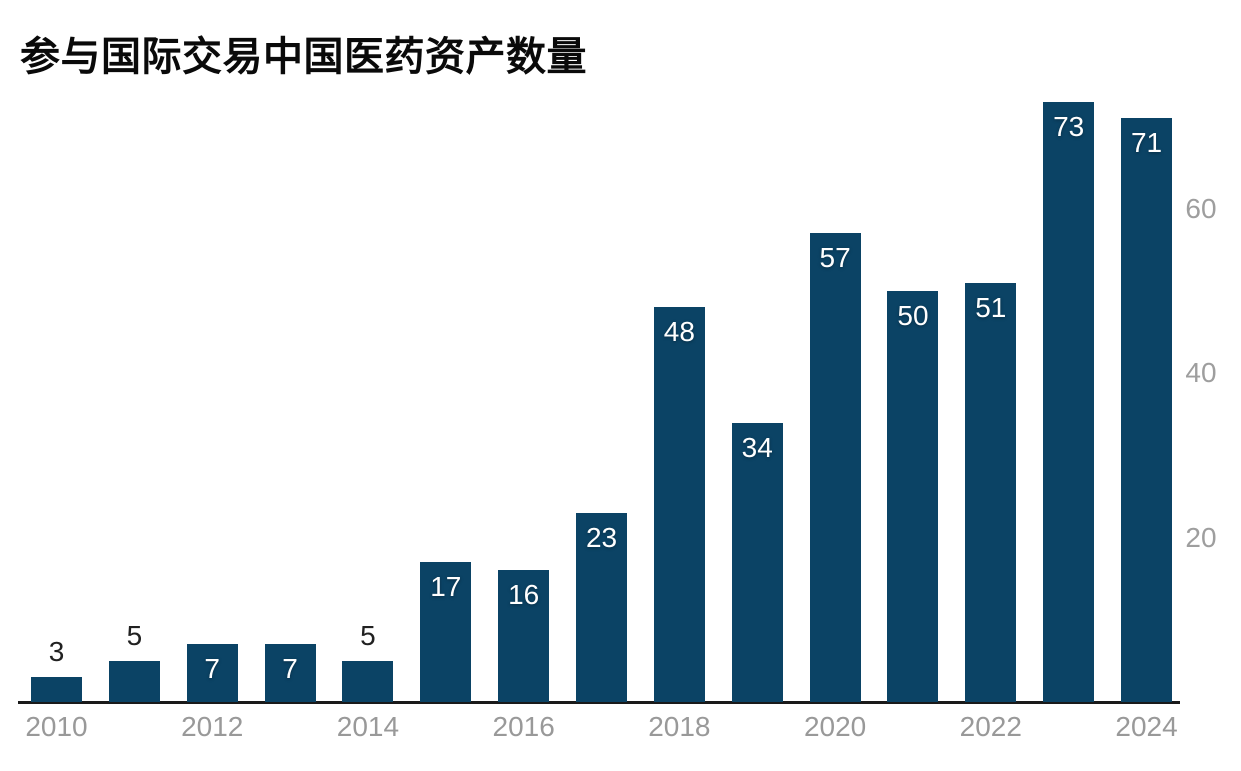 The image size is (1241, 771). What do you see at coordinates (134, 635) in the screenshot?
I see `bar-value-label-2011: 5` at bounding box center [134, 635].